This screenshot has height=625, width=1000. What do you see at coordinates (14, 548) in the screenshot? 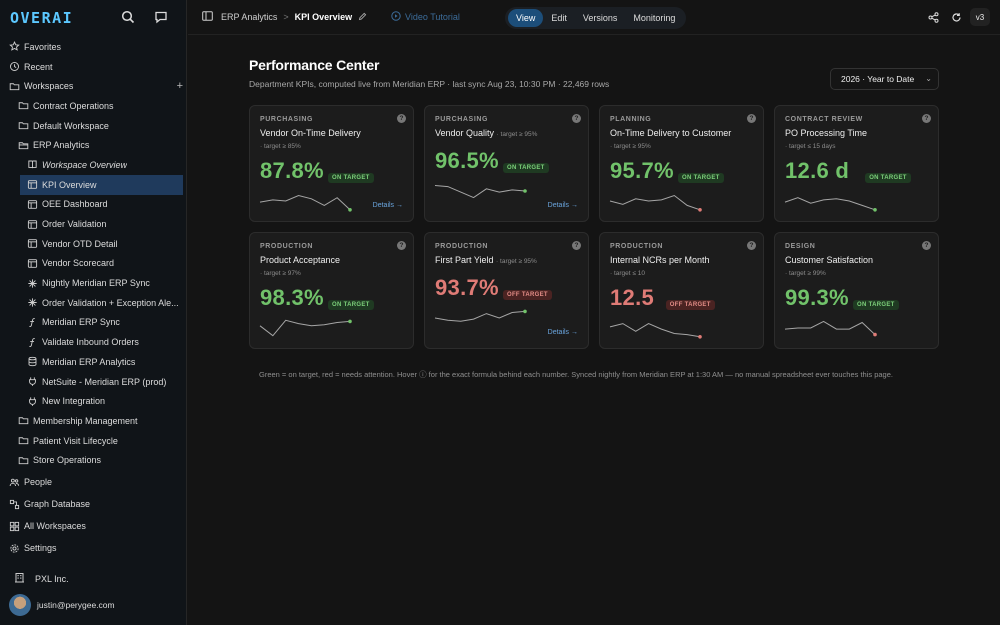
I see `gear-icon` at bounding box center [14, 548].